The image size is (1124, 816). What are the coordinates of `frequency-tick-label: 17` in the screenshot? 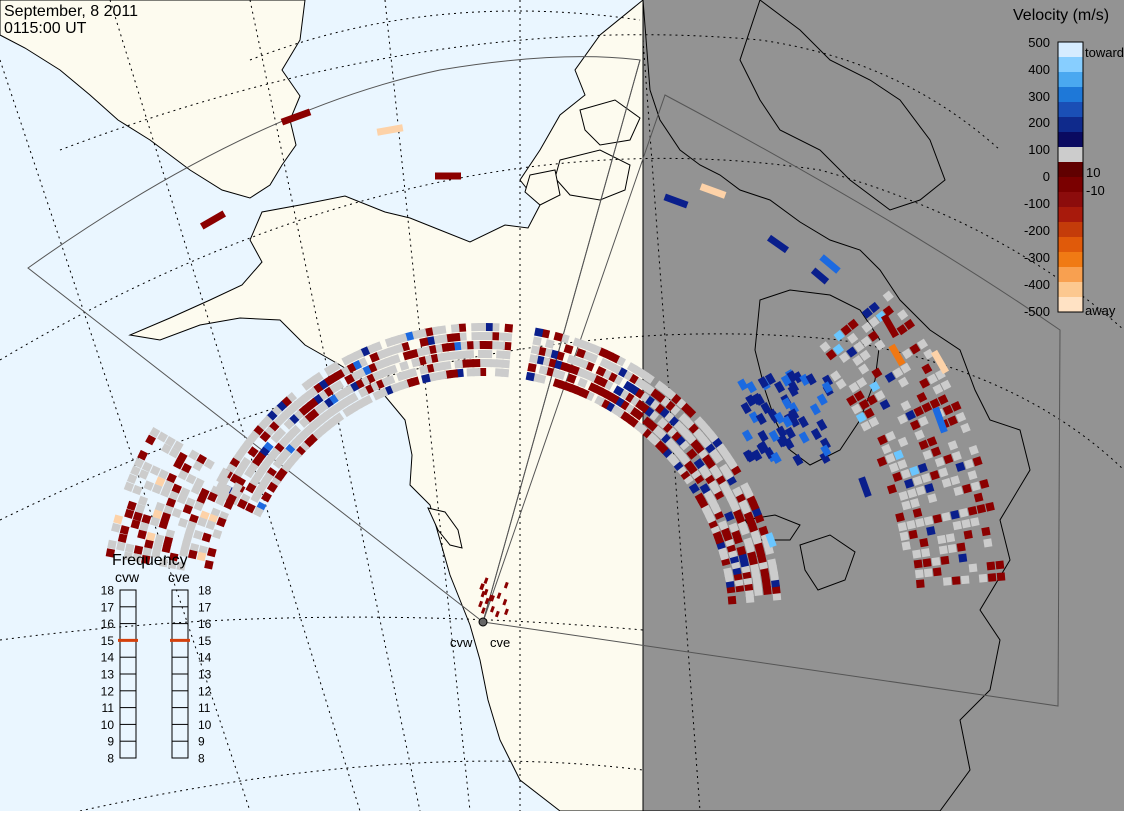 It's located at (205, 607).